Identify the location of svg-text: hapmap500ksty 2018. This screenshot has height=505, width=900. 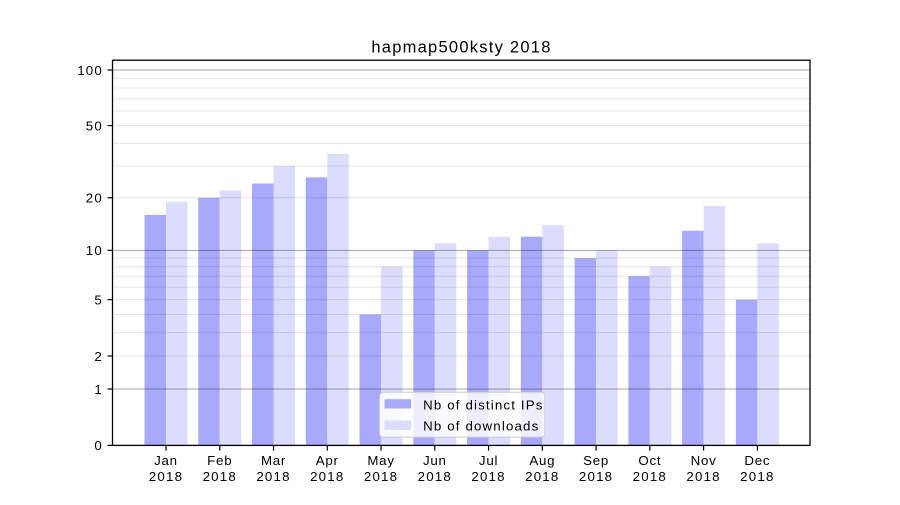
(461, 48).